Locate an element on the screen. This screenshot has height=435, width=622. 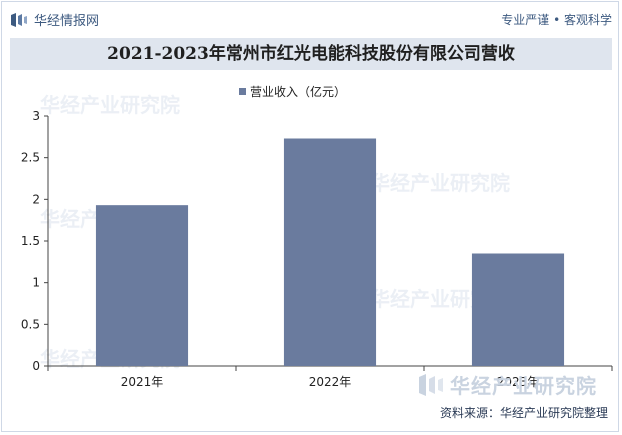
x-tick-label: 2021年 is located at coordinates (142, 382).